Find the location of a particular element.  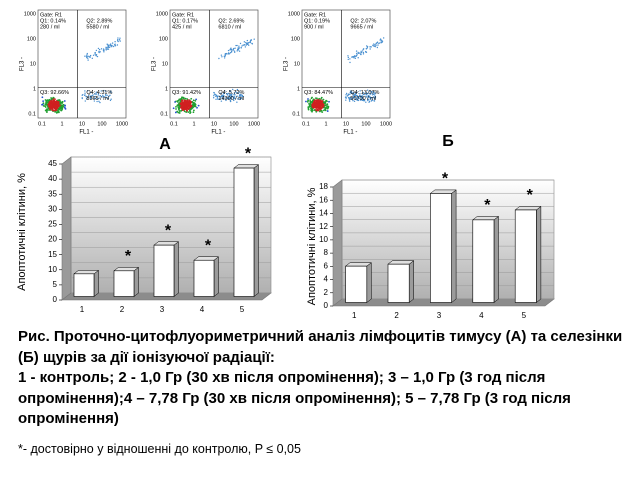

y-tick-label: 5 is located at coordinates (55, 284).